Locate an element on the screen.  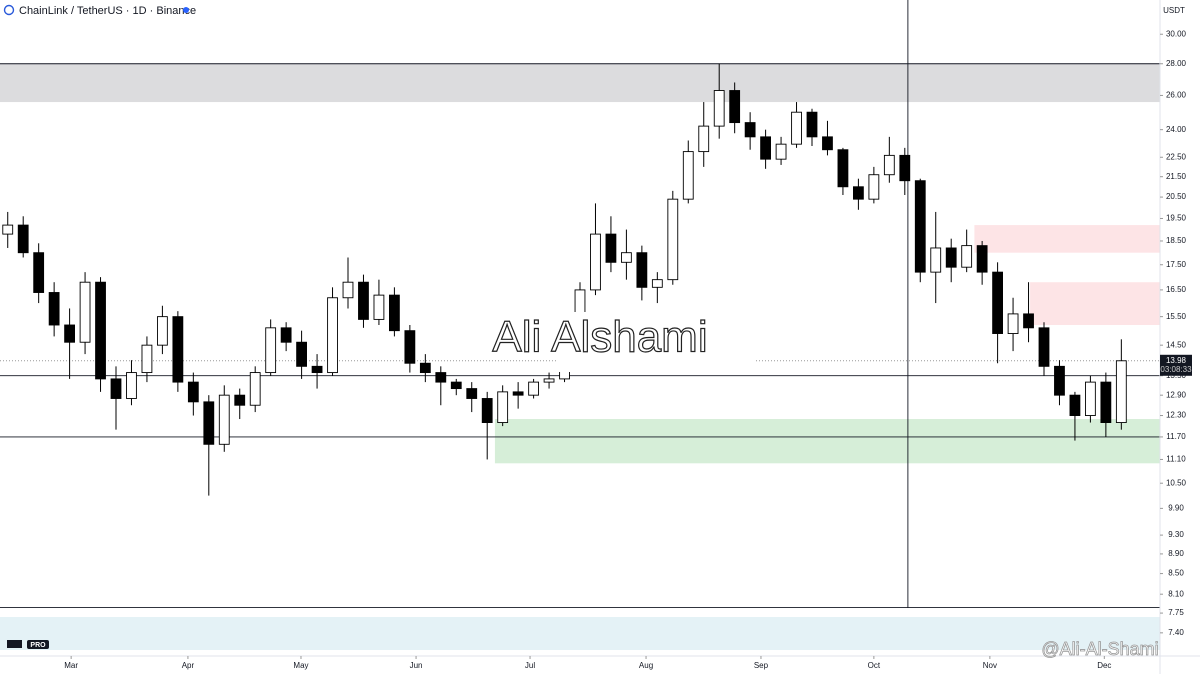
price-badge is located at coordinates (1176, 365).